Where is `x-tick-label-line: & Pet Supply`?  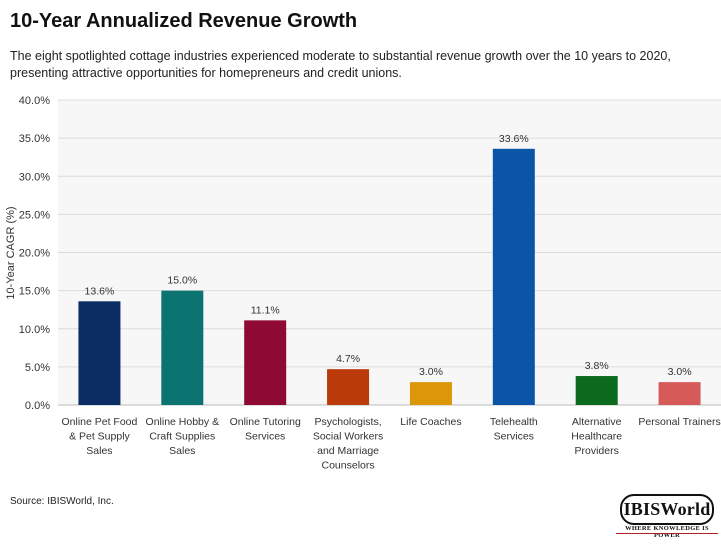
x-tick-label-line: & Pet Supply is located at coordinates (99, 437).